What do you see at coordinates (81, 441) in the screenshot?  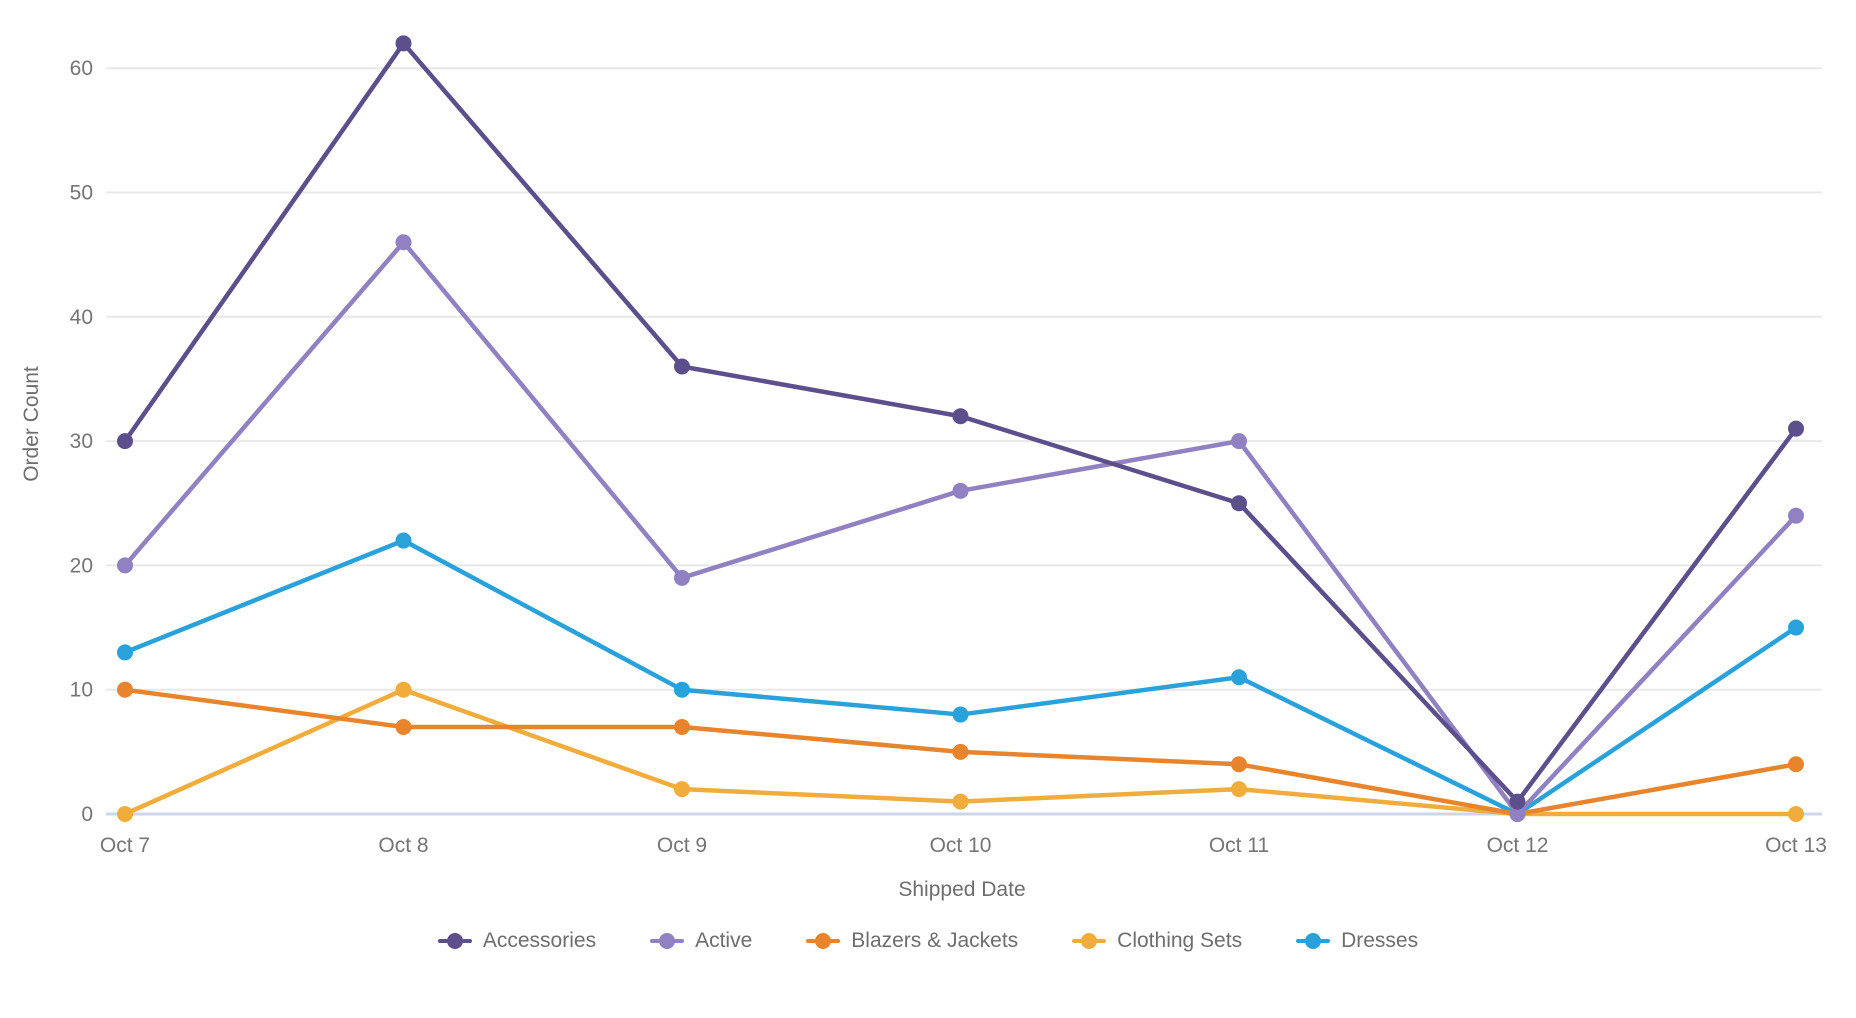 I see `y-tick-label: 30` at bounding box center [81, 441].